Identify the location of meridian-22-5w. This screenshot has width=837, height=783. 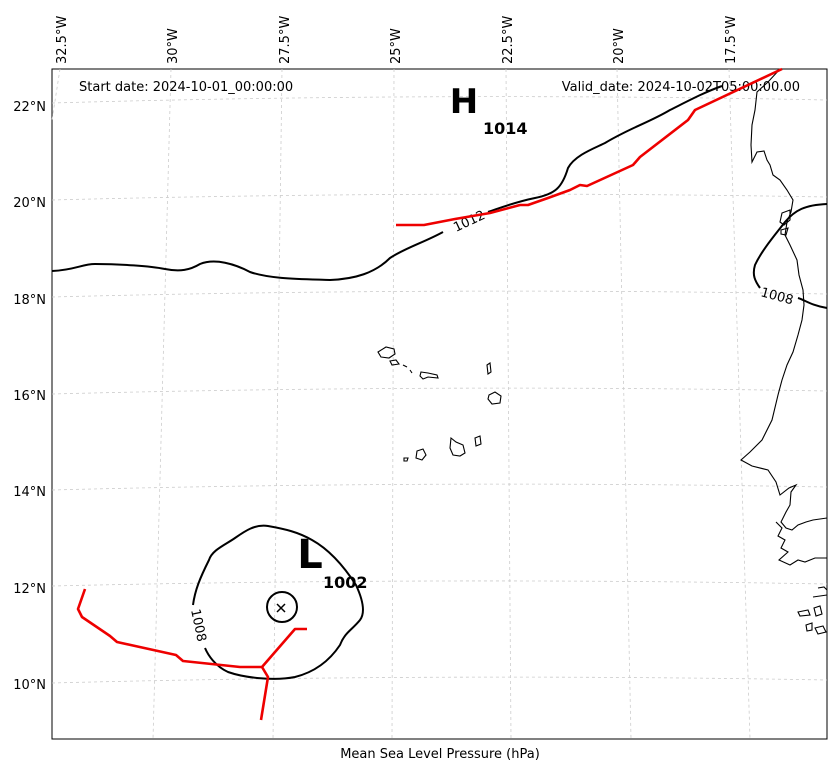
(508, 404).